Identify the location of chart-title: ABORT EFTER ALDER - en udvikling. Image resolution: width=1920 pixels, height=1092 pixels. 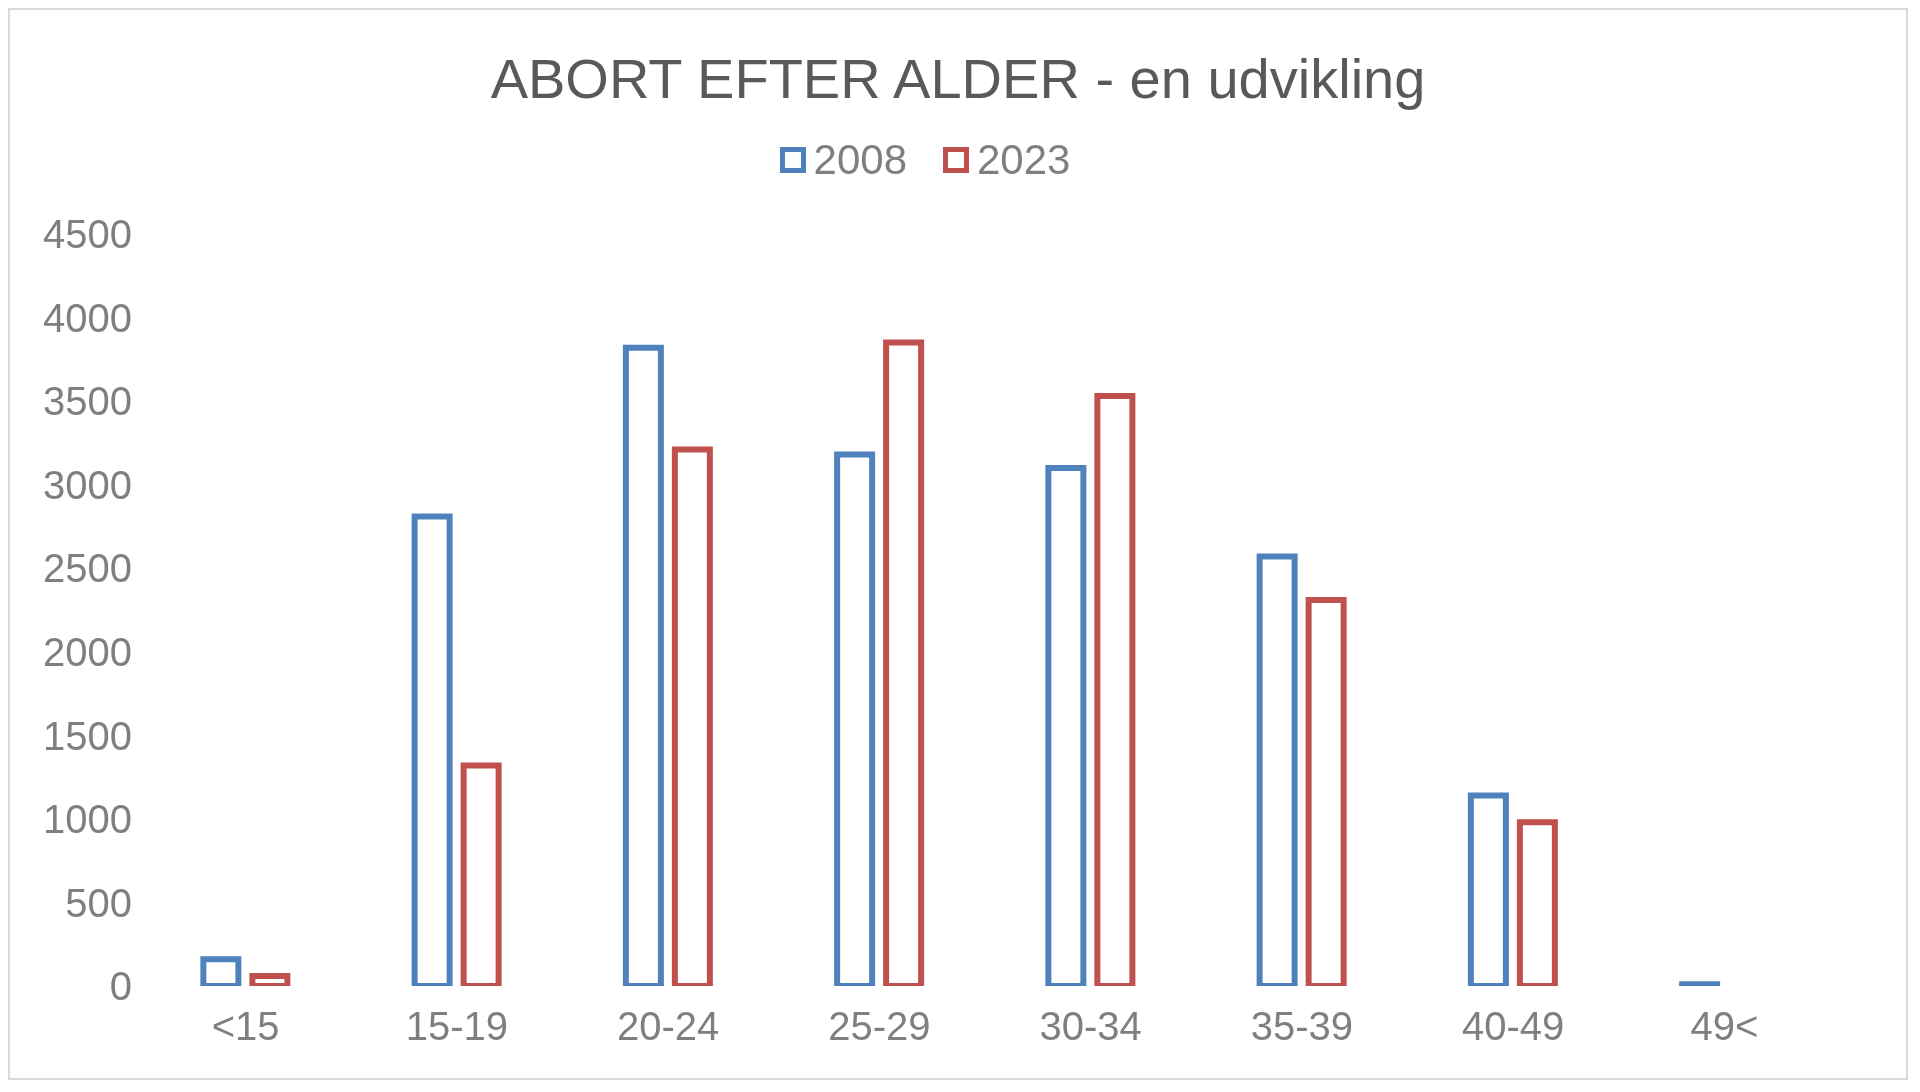
(958, 79).